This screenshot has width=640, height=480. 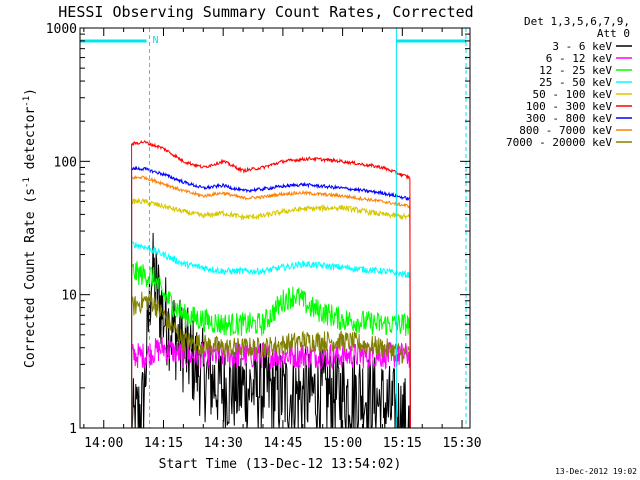 What do you see at coordinates (569, 118) in the screenshot?
I see `legend-label: 300 - 800 keV` at bounding box center [569, 118].